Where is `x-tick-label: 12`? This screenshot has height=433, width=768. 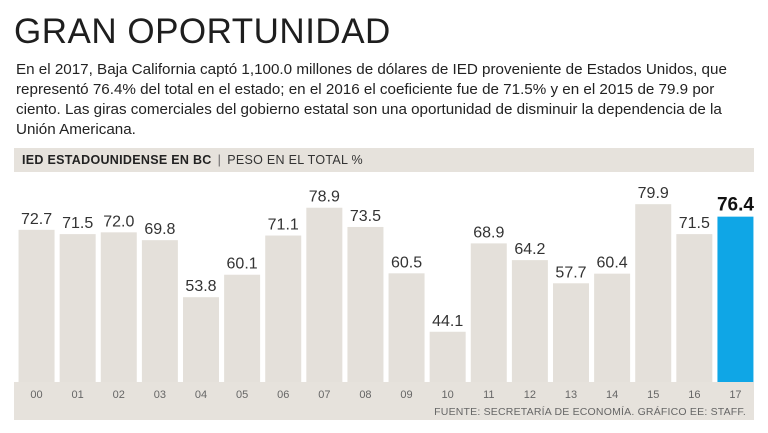 x-tick-label: 12 is located at coordinates (530, 395).